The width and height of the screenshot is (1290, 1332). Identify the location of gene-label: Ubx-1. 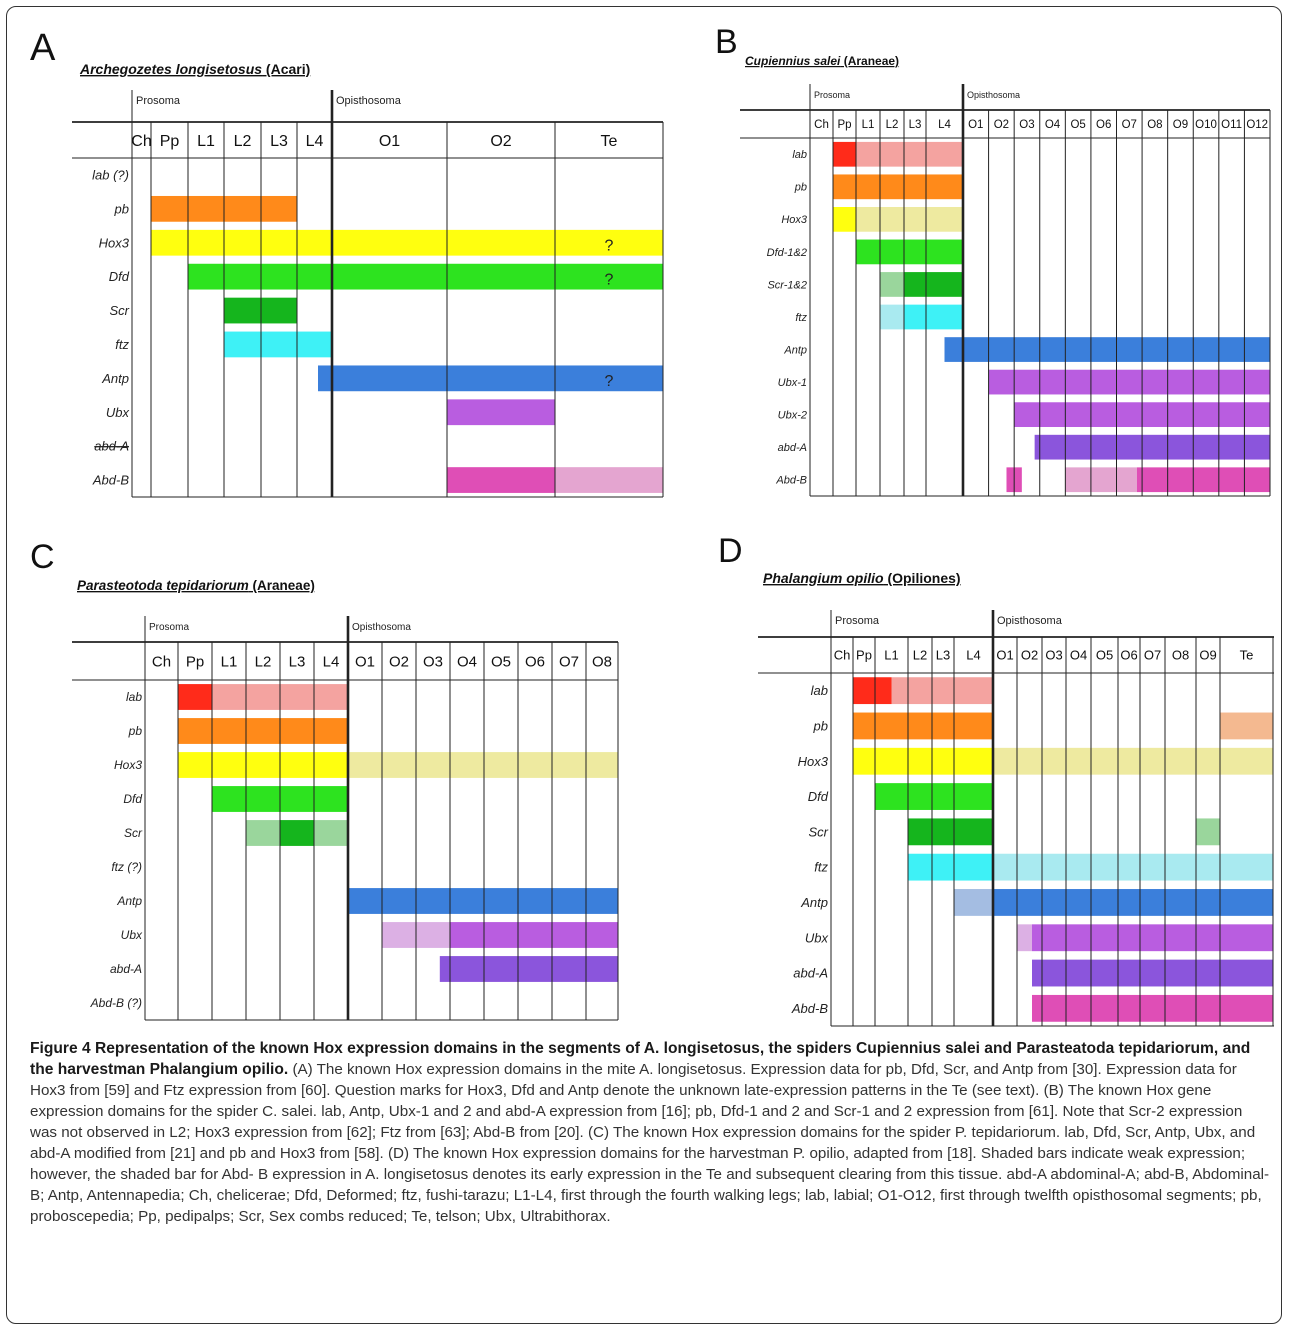
(792, 383).